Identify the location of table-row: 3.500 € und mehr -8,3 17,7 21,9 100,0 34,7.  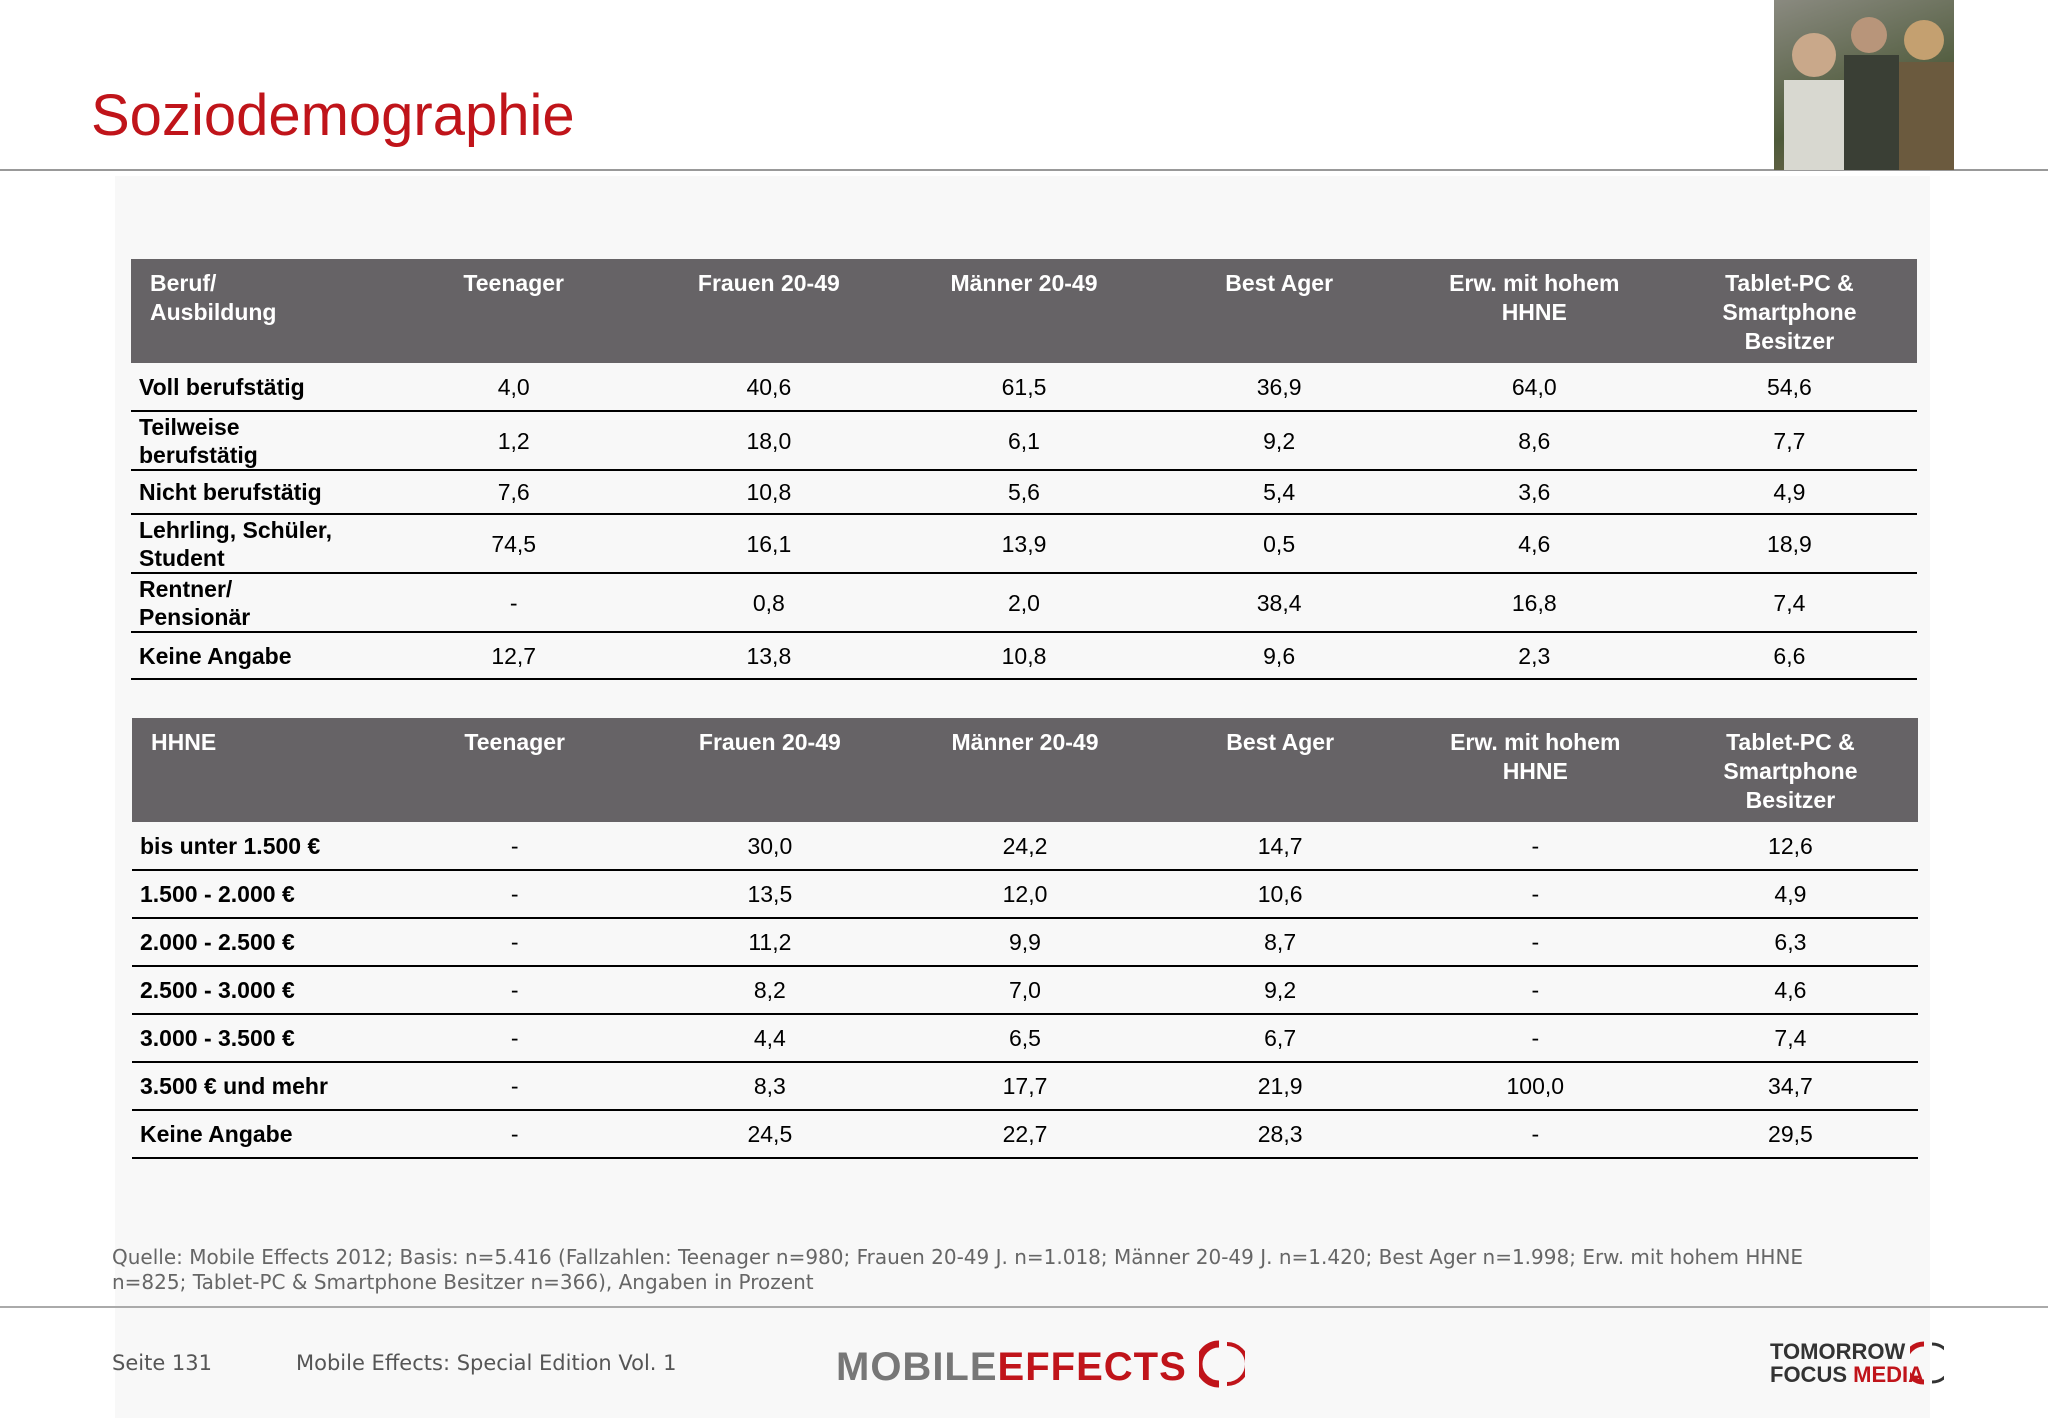
(1025, 1086).